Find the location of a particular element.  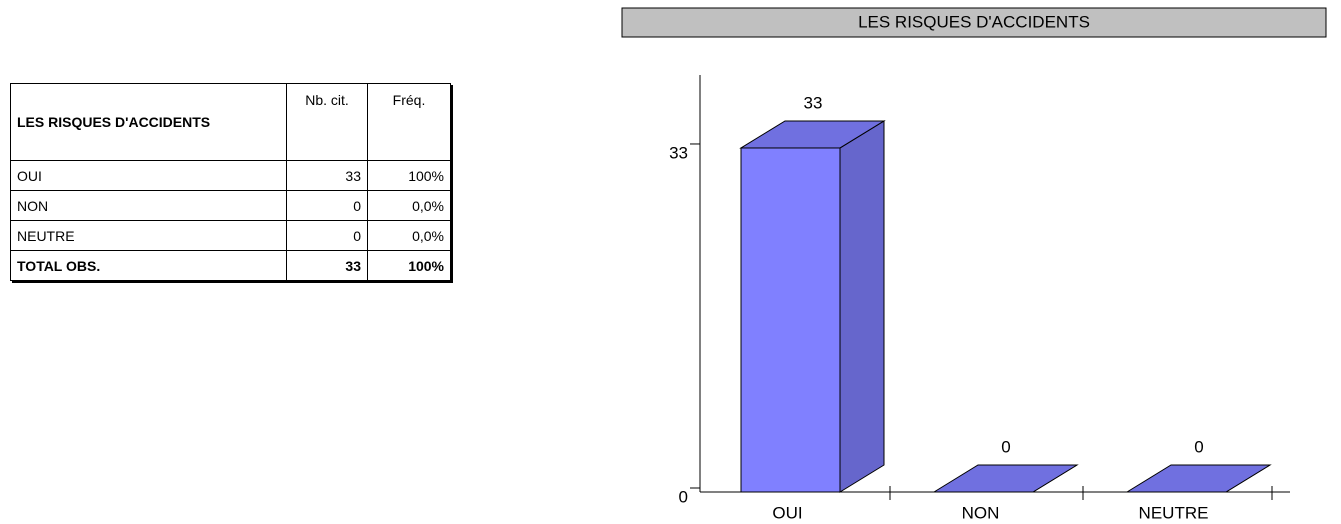

data-label: 33 is located at coordinates (813, 102).